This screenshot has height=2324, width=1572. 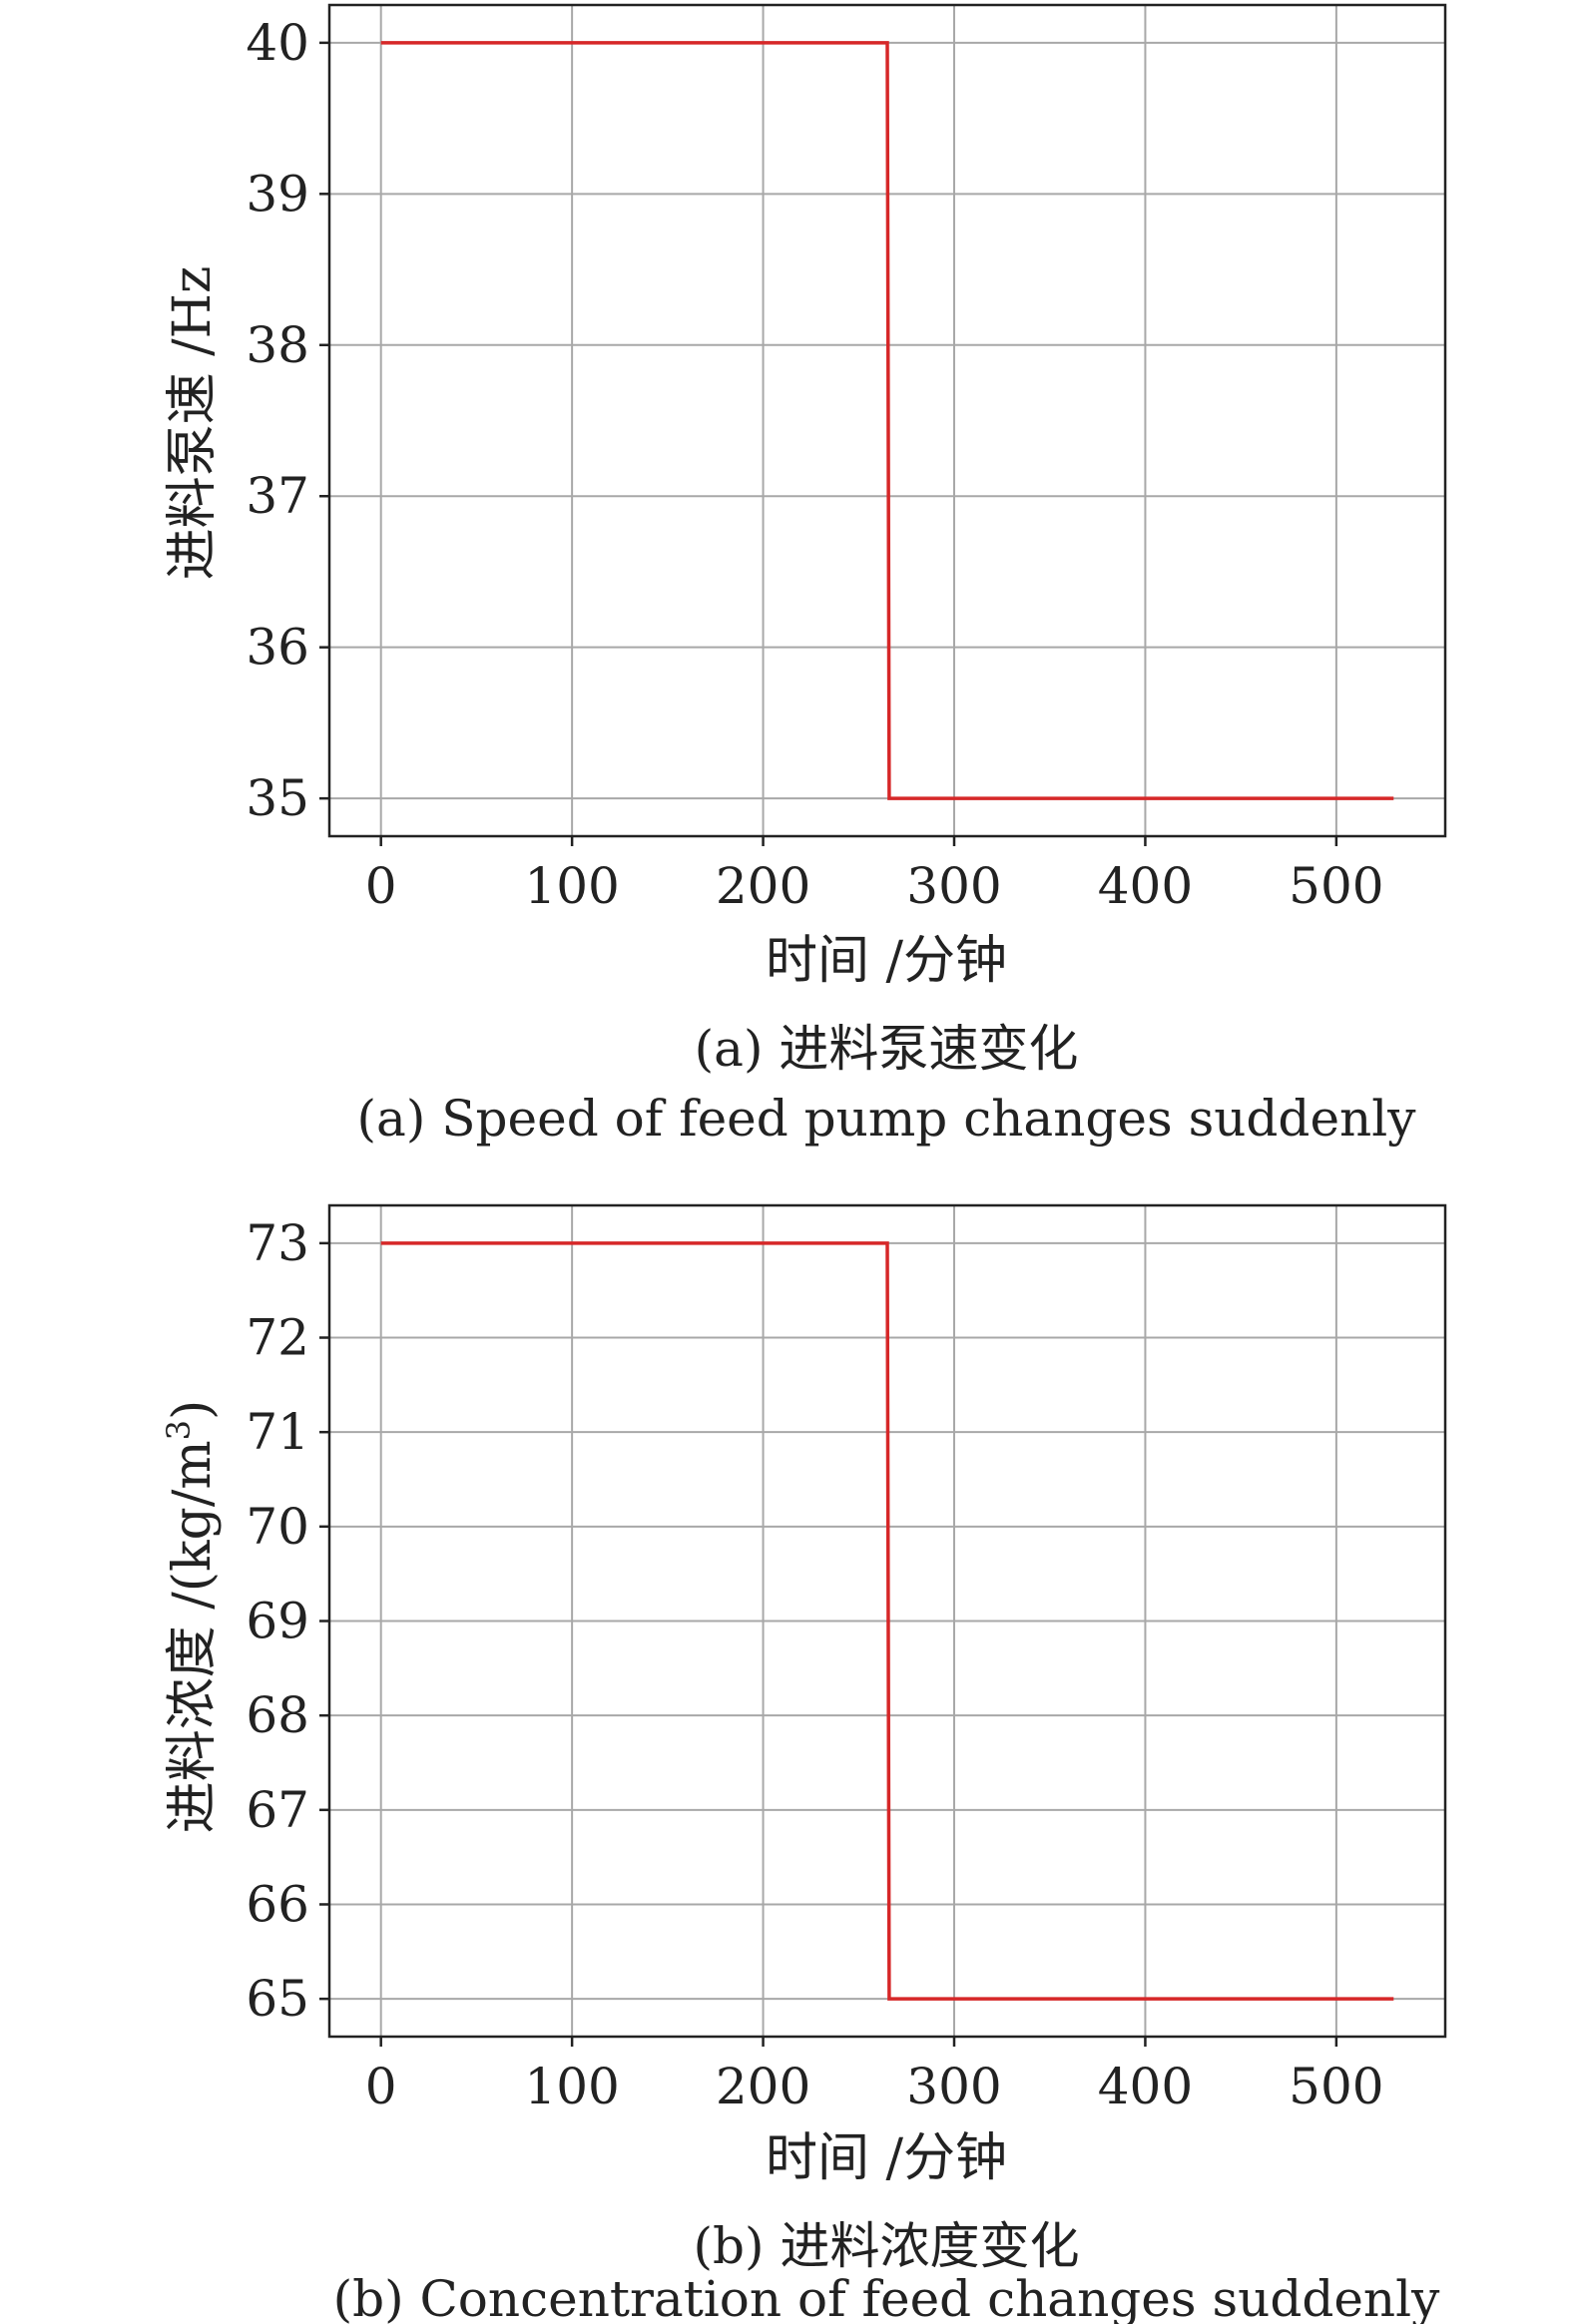 What do you see at coordinates (277, 1999) in the screenshot?
I see `chart-b-ytick-label-0: 65` at bounding box center [277, 1999].